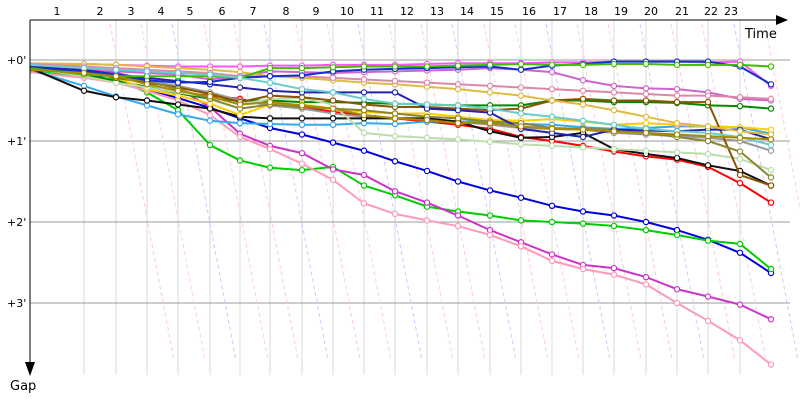  Describe the element at coordinates (190, 11) in the screenshot. I see `x-tick-label: 5` at that location.